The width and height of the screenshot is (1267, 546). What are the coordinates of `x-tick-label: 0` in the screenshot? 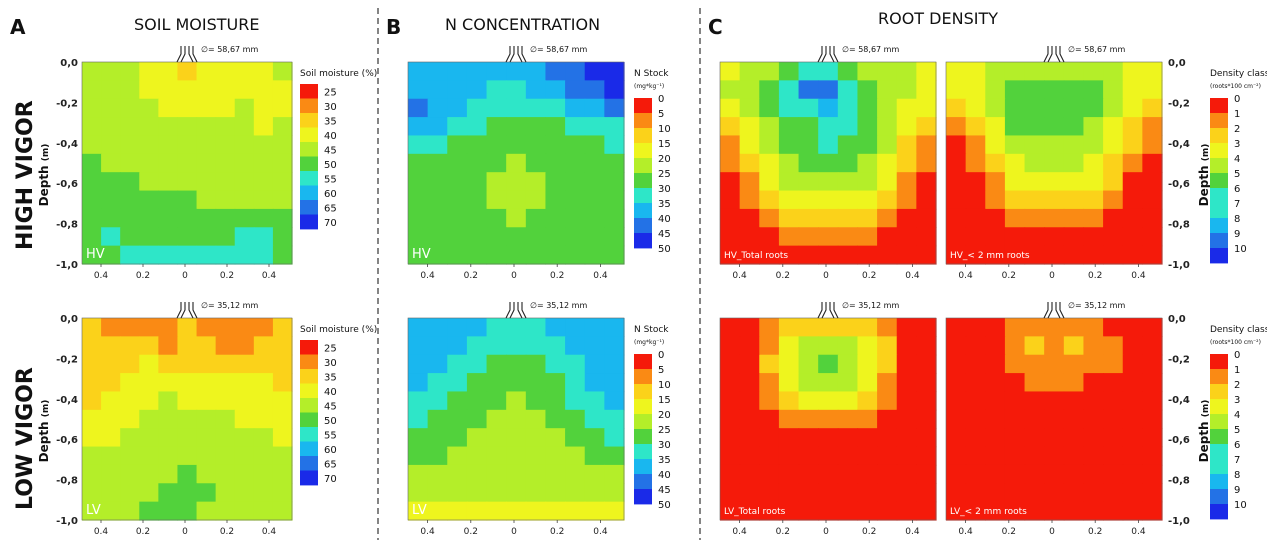 It's located at (514, 532).